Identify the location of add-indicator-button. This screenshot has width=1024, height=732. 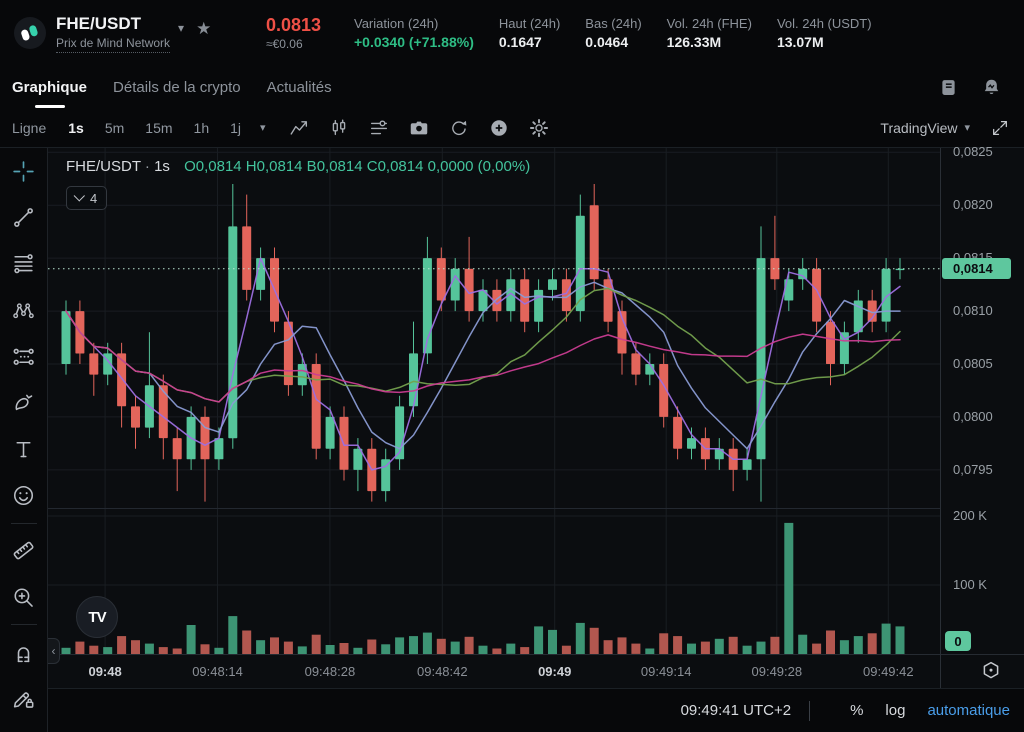
(499, 128).